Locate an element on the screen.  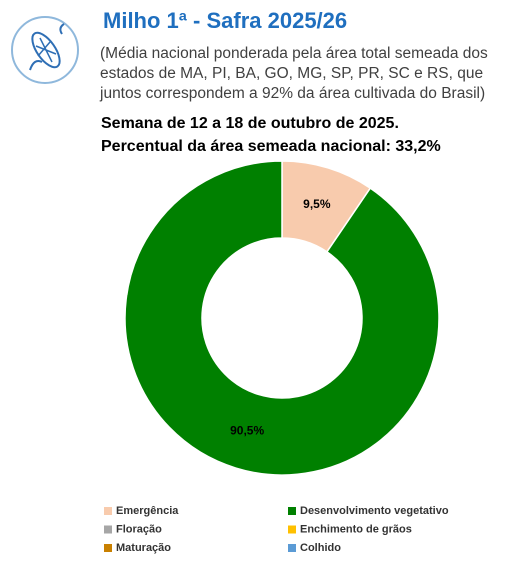
legend-label: Maturação is located at coordinates (143, 548).